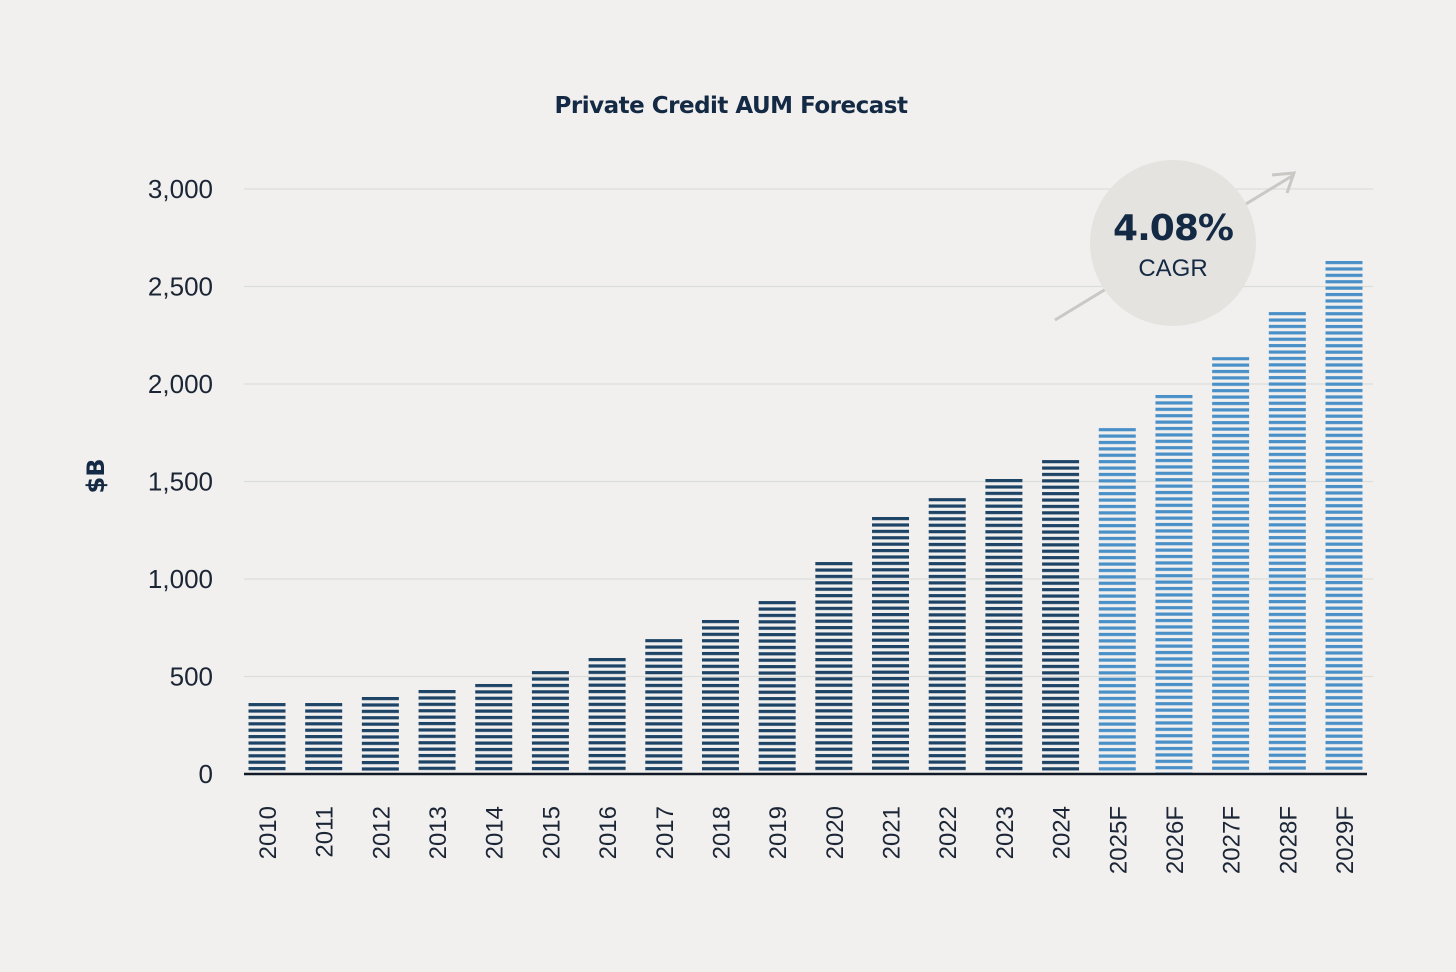 The image size is (1456, 972). What do you see at coordinates (1232, 840) in the screenshot?
I see `x-tick-label: 2027F` at bounding box center [1232, 840].